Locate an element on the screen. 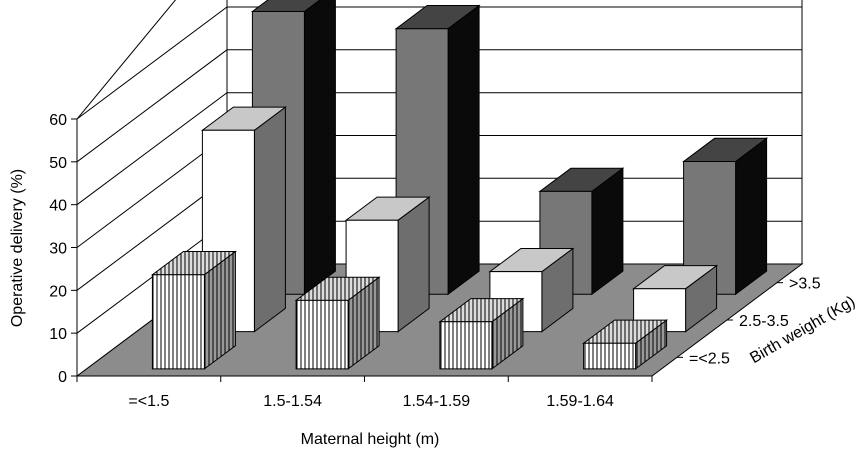 This screenshot has width=863, height=452. y-tick-label: 30 is located at coordinates (58, 249).